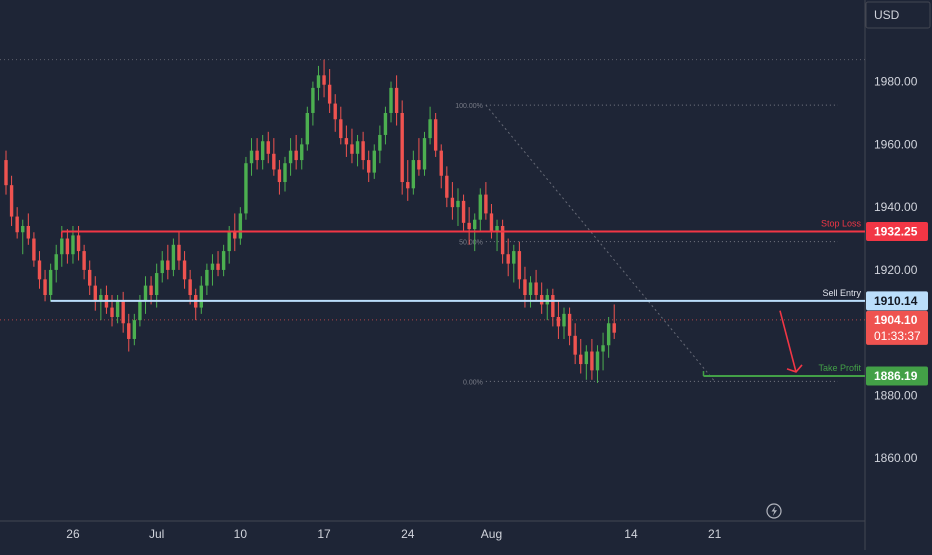  What do you see at coordinates (897, 376) in the screenshot?
I see `take-profit-price-tag: 1886.19` at bounding box center [897, 376].